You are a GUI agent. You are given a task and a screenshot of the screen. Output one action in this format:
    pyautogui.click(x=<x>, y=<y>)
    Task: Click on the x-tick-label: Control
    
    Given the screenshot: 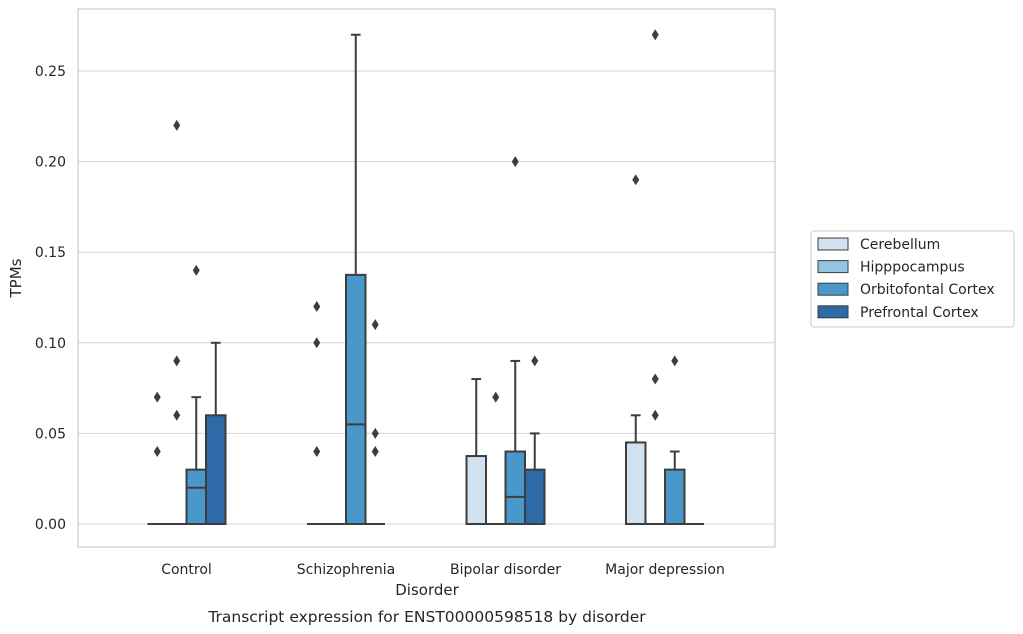 What is the action you would take?
    pyautogui.click(x=186, y=570)
    